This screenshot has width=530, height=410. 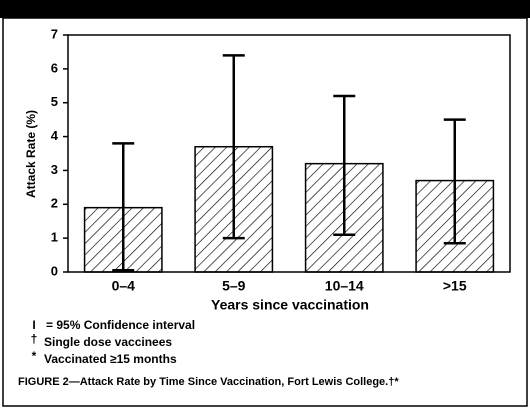 I want to click on note-symbol: I, so click(x=33, y=325).